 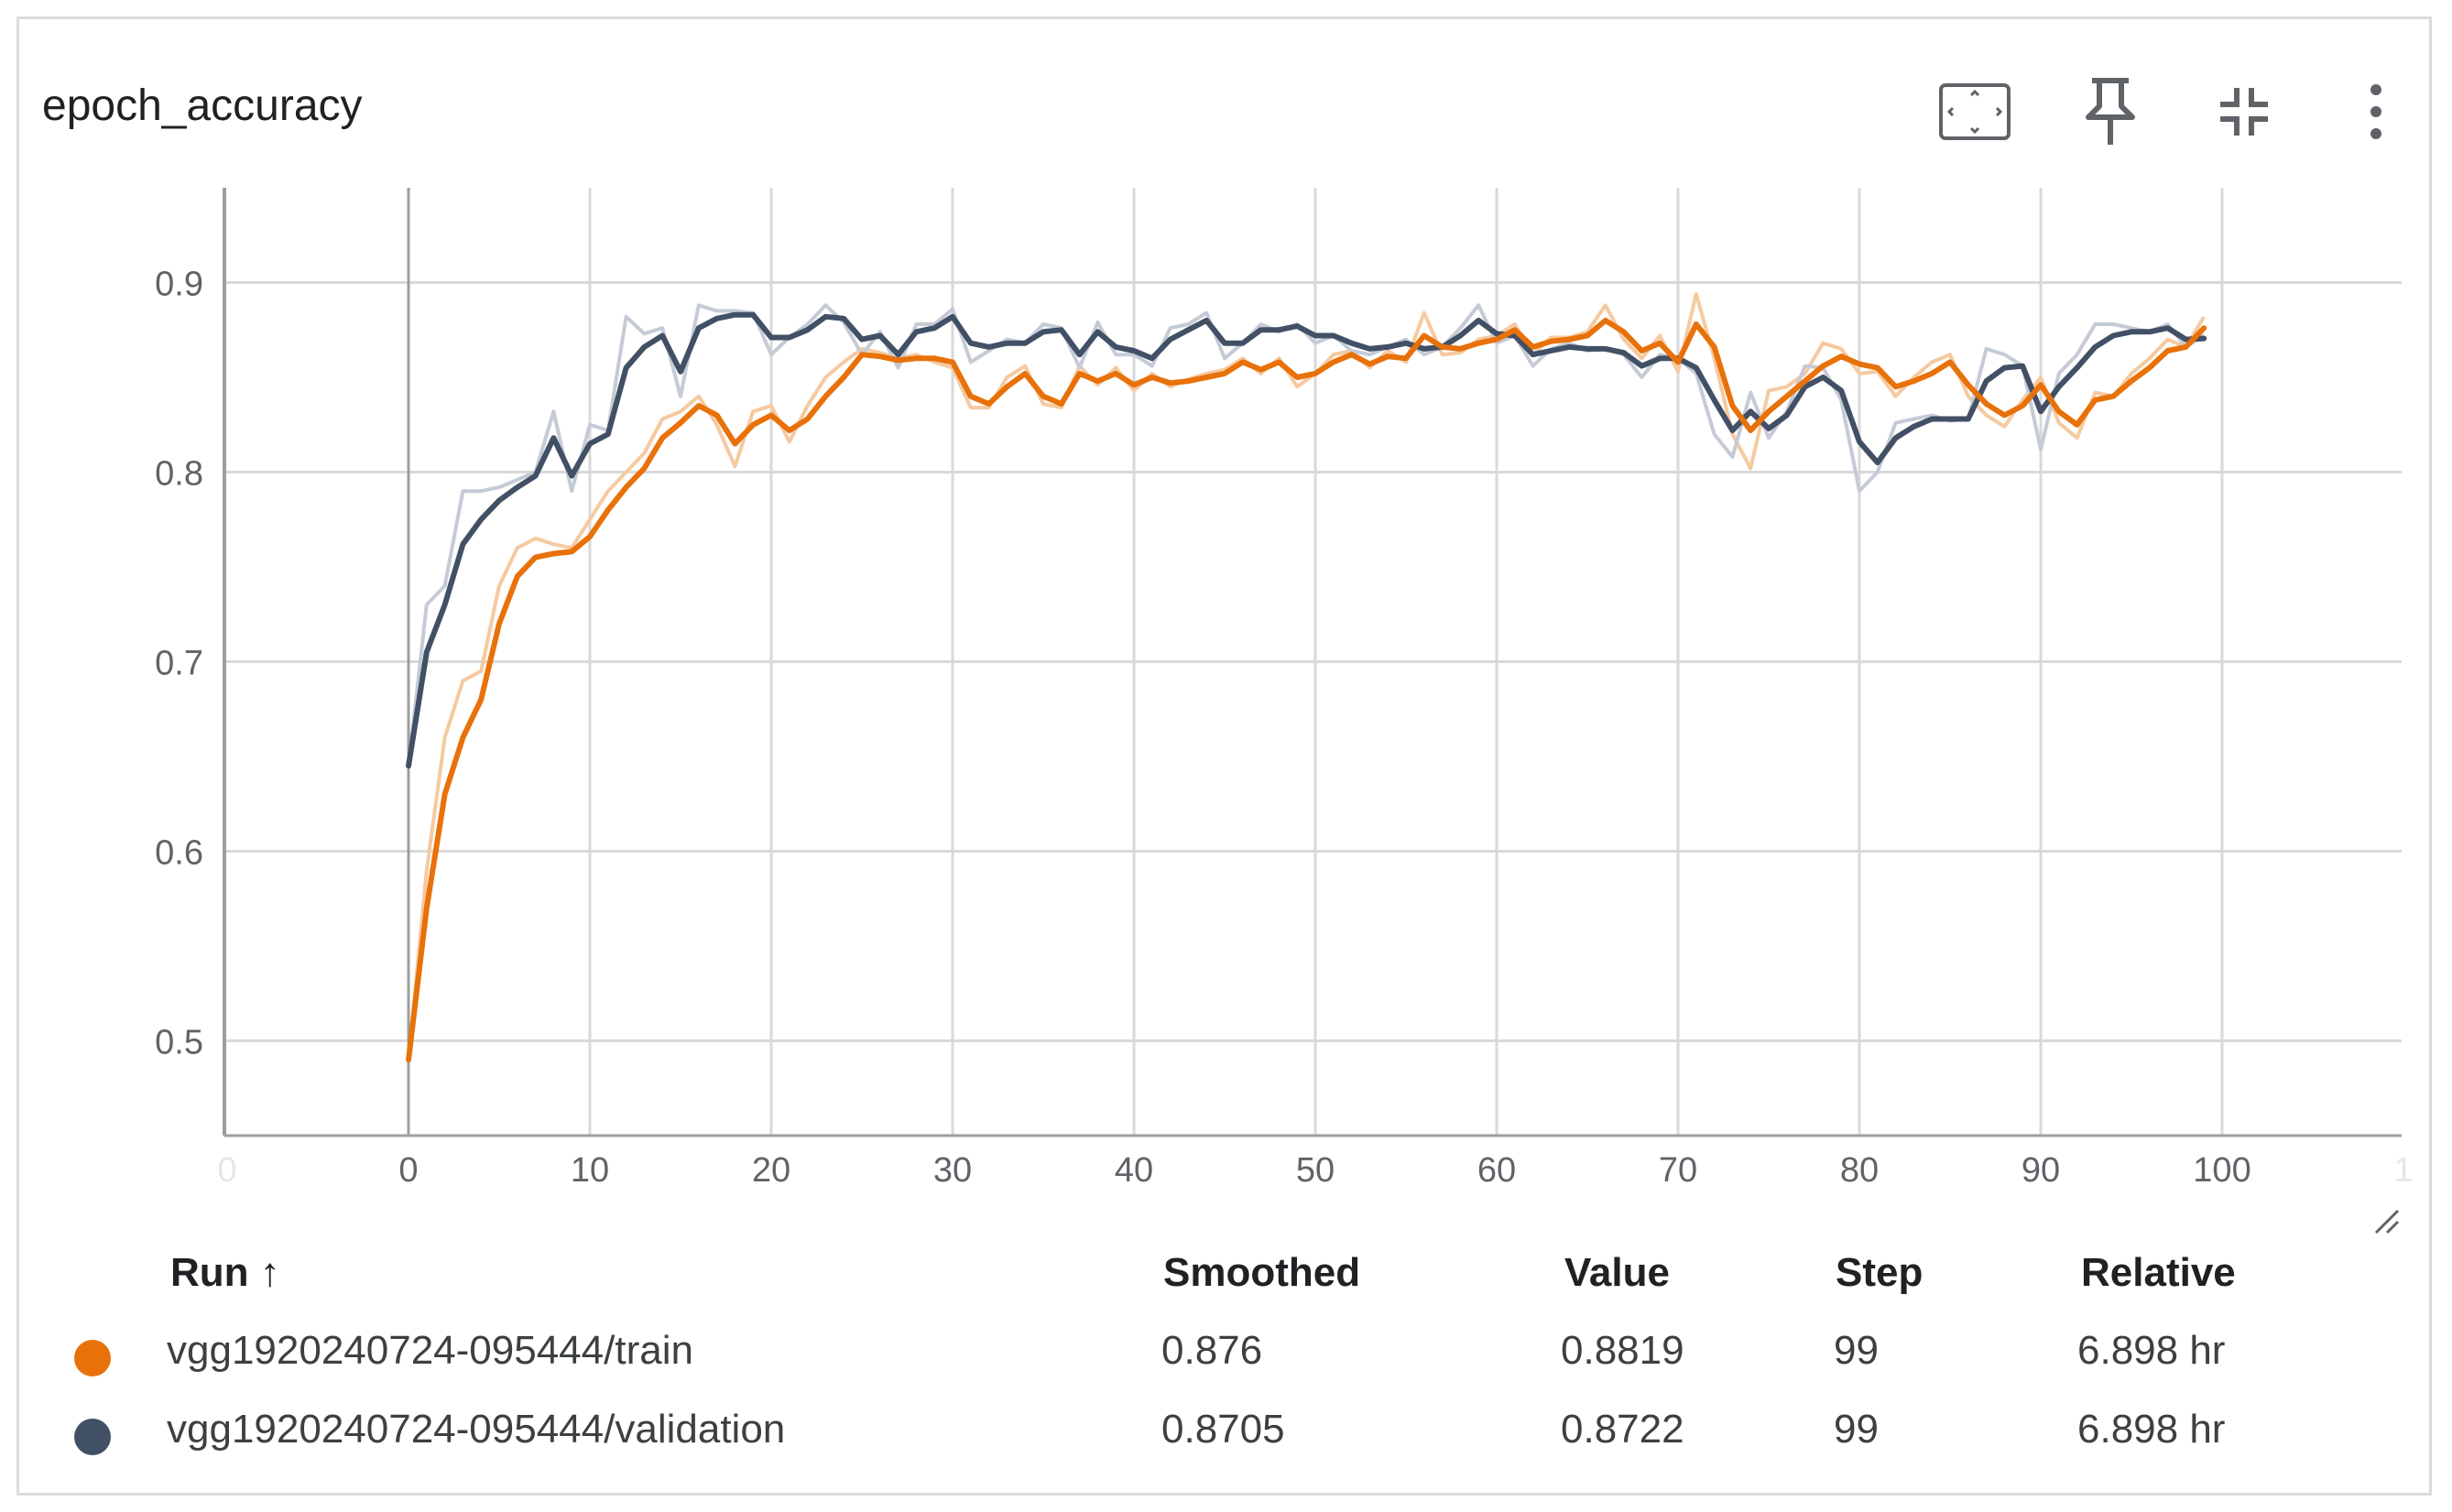 I want to click on y-tick-label: 0.5, so click(x=179, y=1043).